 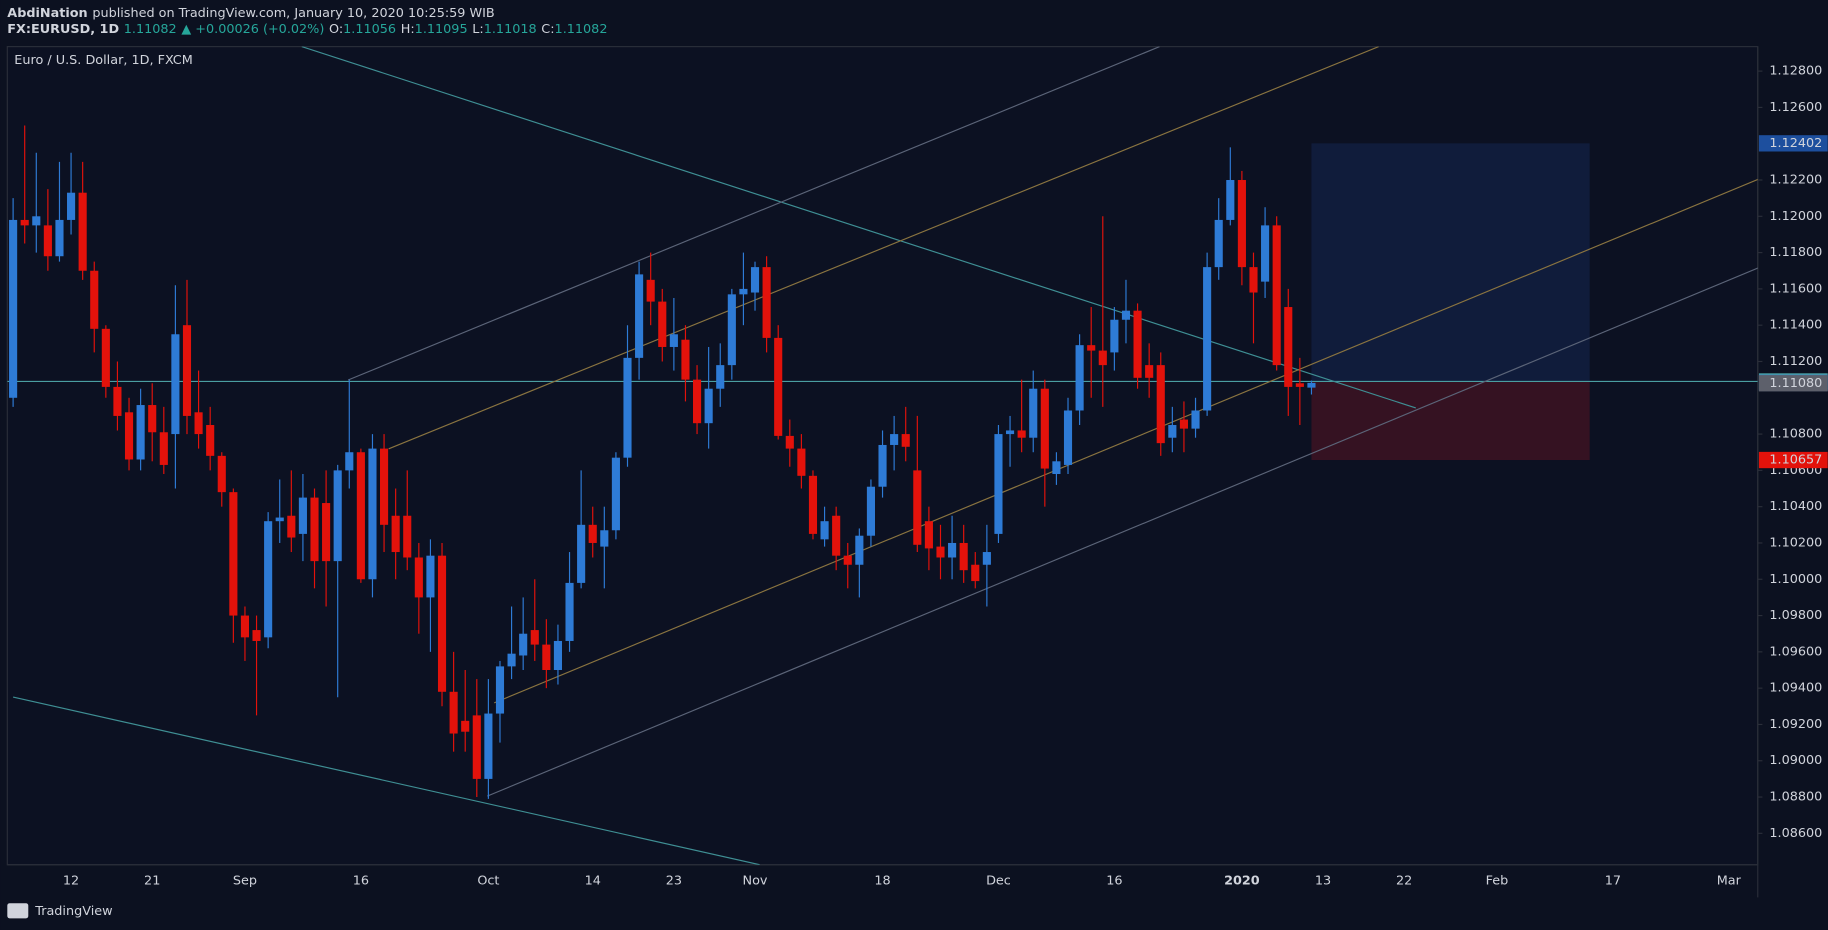 I want to click on x-tick-label: 14, so click(x=593, y=881).